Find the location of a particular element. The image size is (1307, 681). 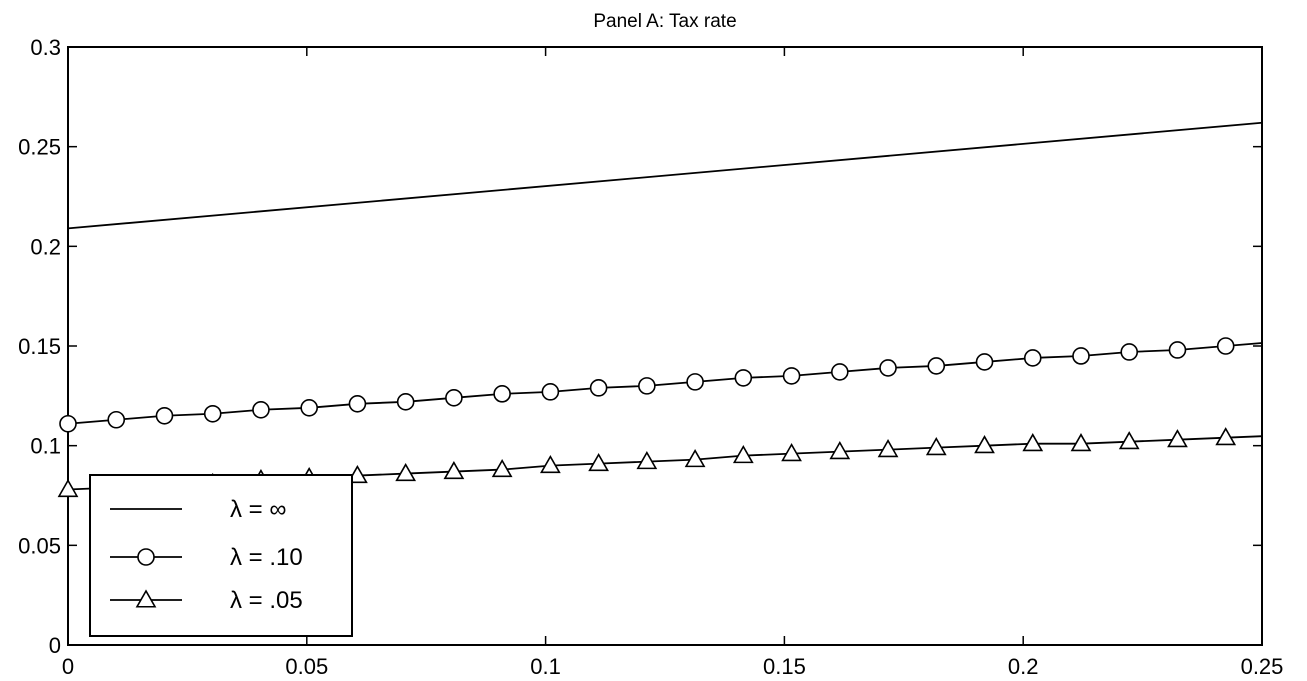

legend-box is located at coordinates (221, 555).